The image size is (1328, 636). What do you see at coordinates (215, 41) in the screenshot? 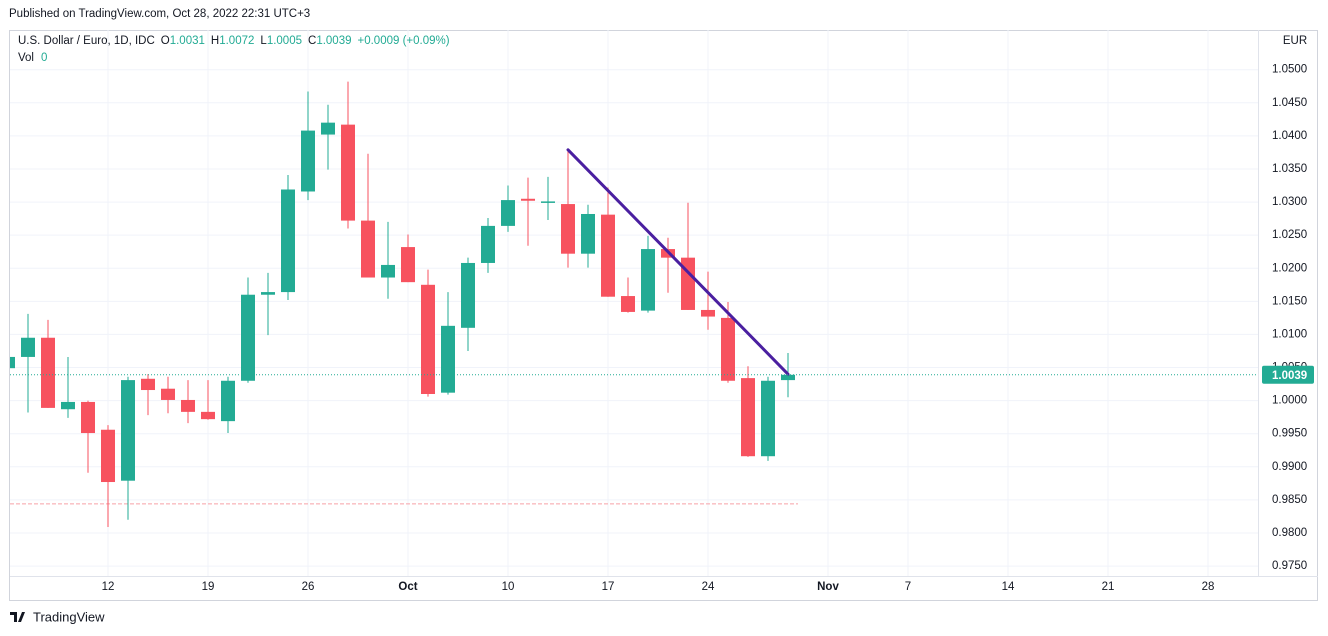
I see `ohlc-label: H` at bounding box center [215, 41].